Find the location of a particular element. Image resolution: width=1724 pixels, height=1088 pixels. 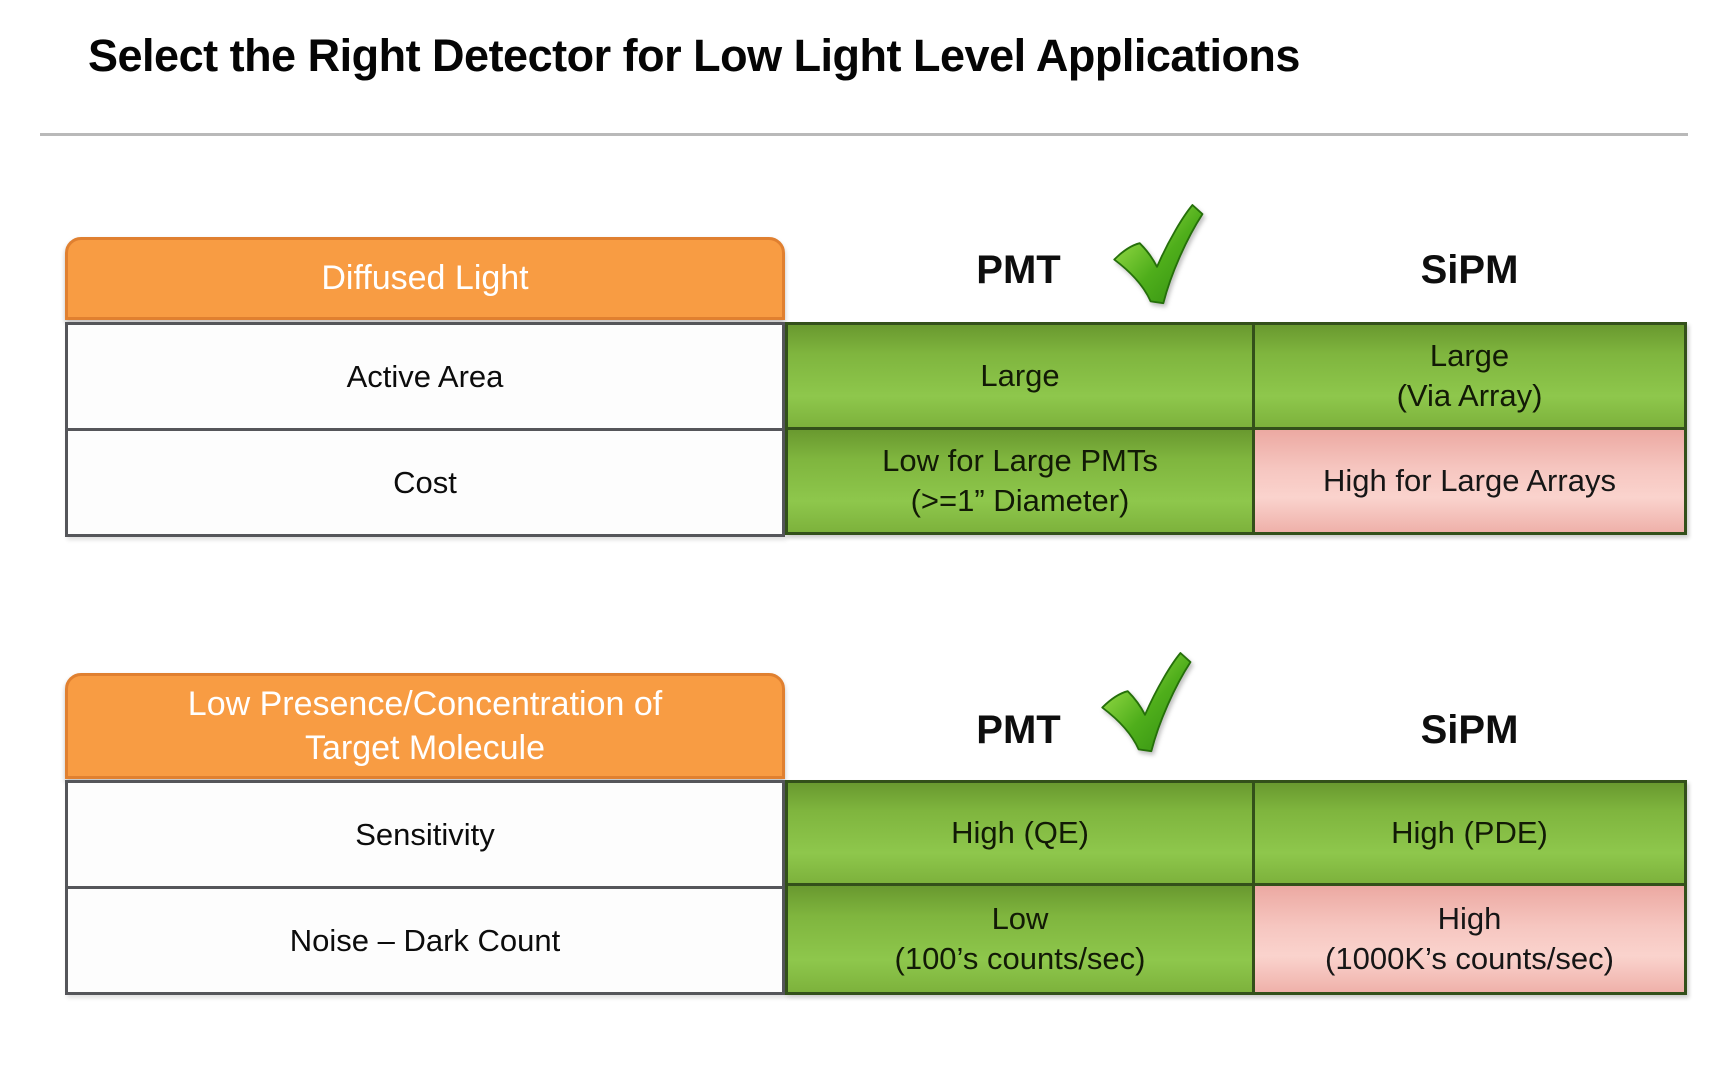

row-label-sensitivity: Sensitivity is located at coordinates (425, 834).